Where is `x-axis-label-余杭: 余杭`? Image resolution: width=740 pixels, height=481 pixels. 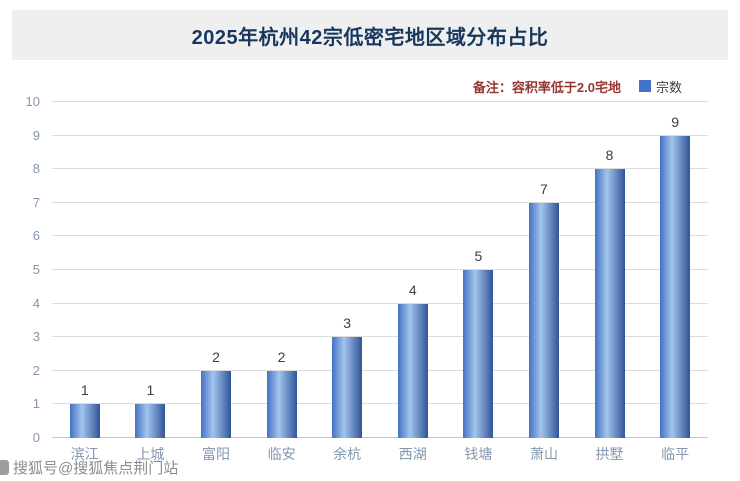 x-axis-label-余杭: 余杭 is located at coordinates (347, 454).